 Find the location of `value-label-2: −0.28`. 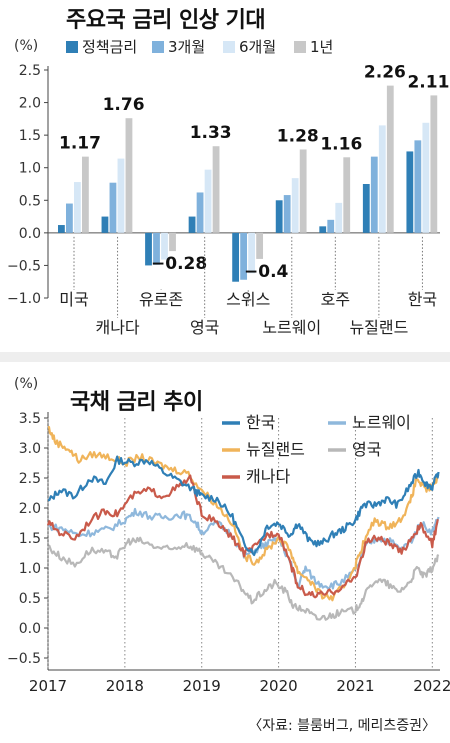

value-label-2: −0.28 is located at coordinates (179, 264).